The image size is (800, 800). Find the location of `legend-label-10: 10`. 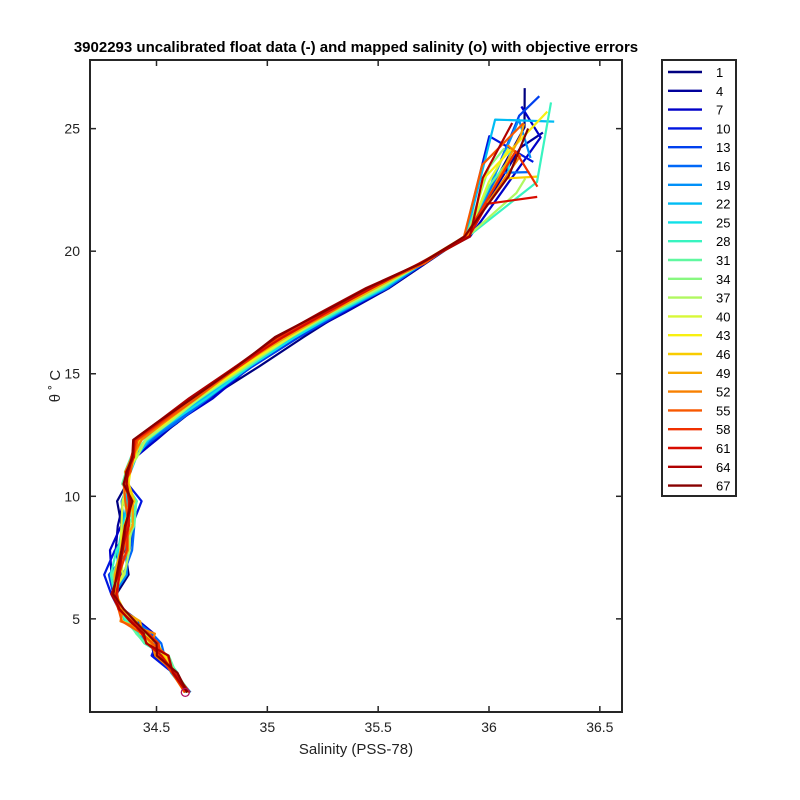

legend-label-10: 10 is located at coordinates (723, 128).